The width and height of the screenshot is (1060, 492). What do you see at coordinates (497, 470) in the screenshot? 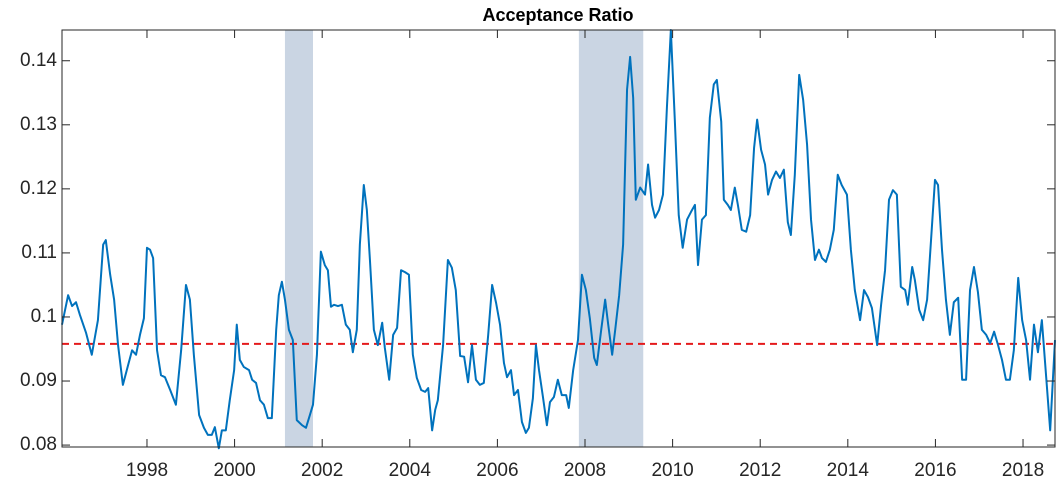
I see `x-tick-label: 2006` at bounding box center [497, 470].